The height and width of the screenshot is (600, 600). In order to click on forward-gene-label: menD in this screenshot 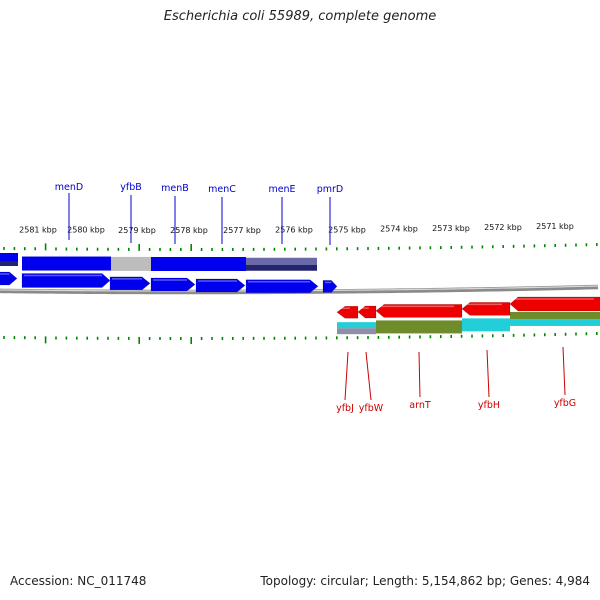, I will do `click(69, 187)`.